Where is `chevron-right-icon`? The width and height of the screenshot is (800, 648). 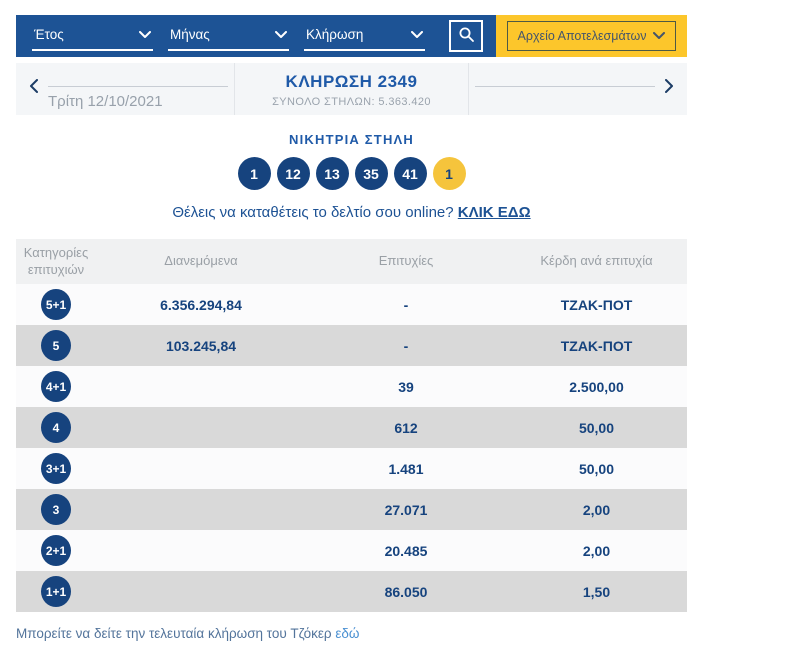
chevron-right-icon is located at coordinates (669, 87).